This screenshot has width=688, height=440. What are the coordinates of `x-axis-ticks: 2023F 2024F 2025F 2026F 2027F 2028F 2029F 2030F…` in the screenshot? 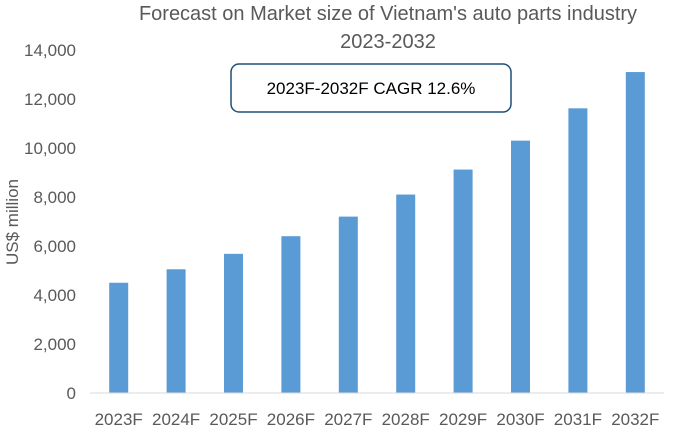 It's located at (377, 419).